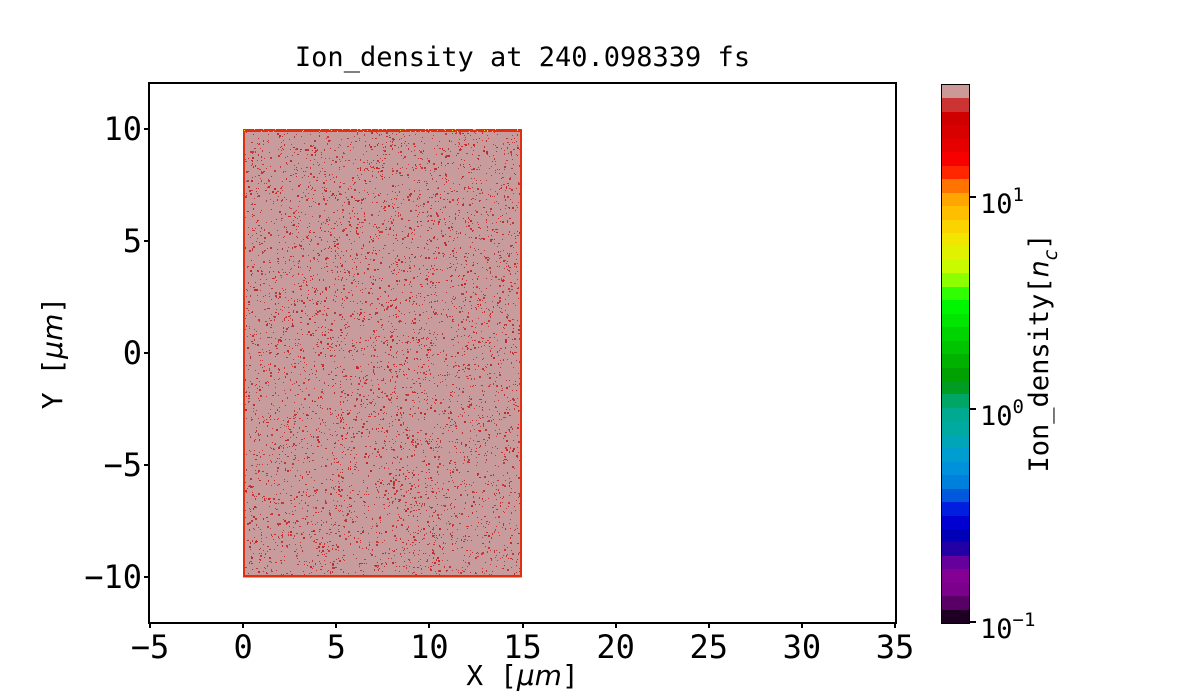 The height and width of the screenshot is (700, 1200). What do you see at coordinates (1039, 269) in the screenshot?
I see `colorbar-label-n-symbol: n` at bounding box center [1039, 269].